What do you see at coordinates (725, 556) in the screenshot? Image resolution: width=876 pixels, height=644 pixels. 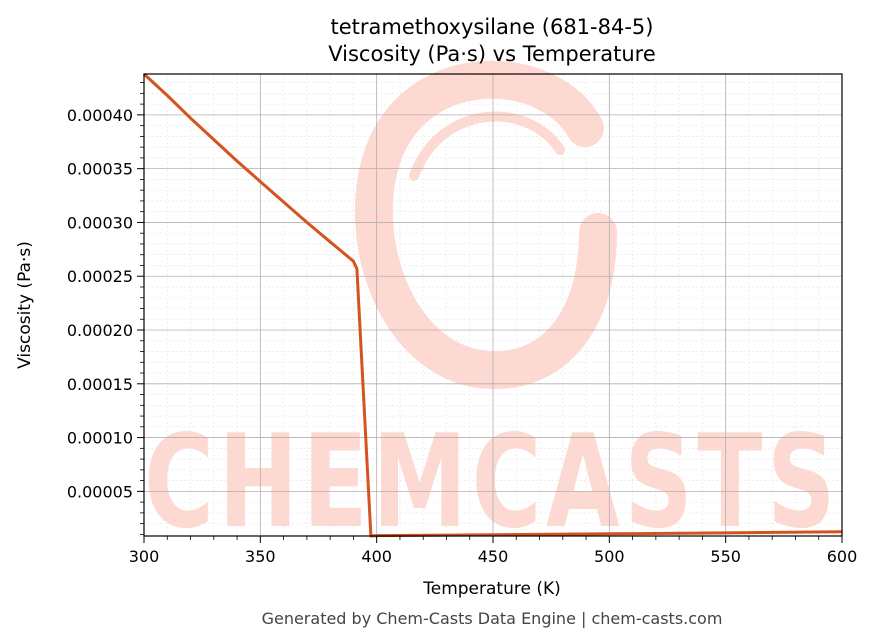 I see `x-tick-label: 550` at bounding box center [725, 556].